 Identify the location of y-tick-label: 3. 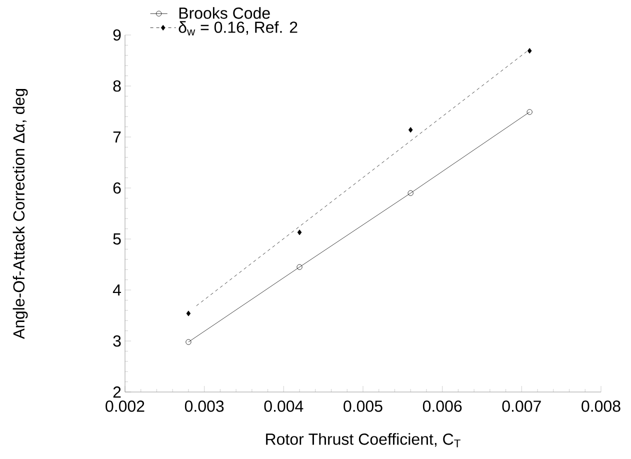
(117, 341).